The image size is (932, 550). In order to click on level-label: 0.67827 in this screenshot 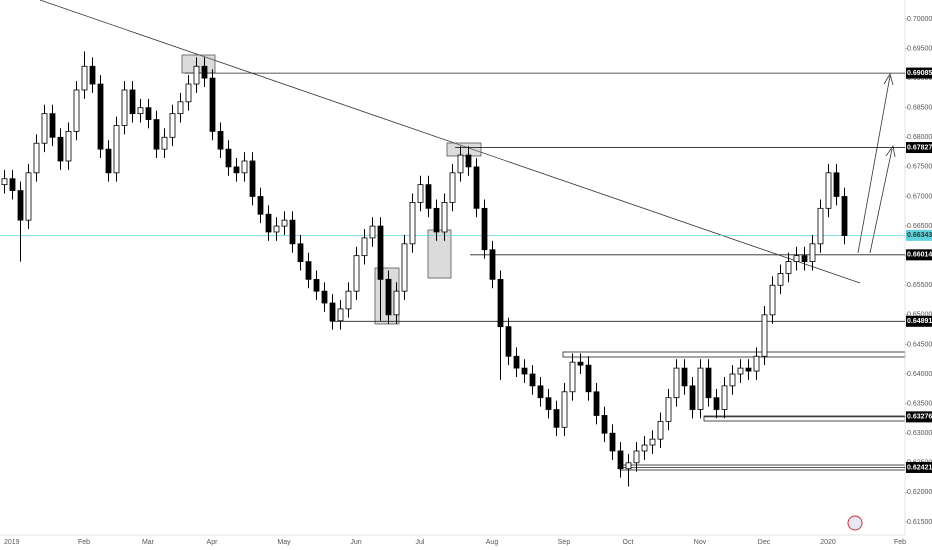, I will do `click(919, 147)`.